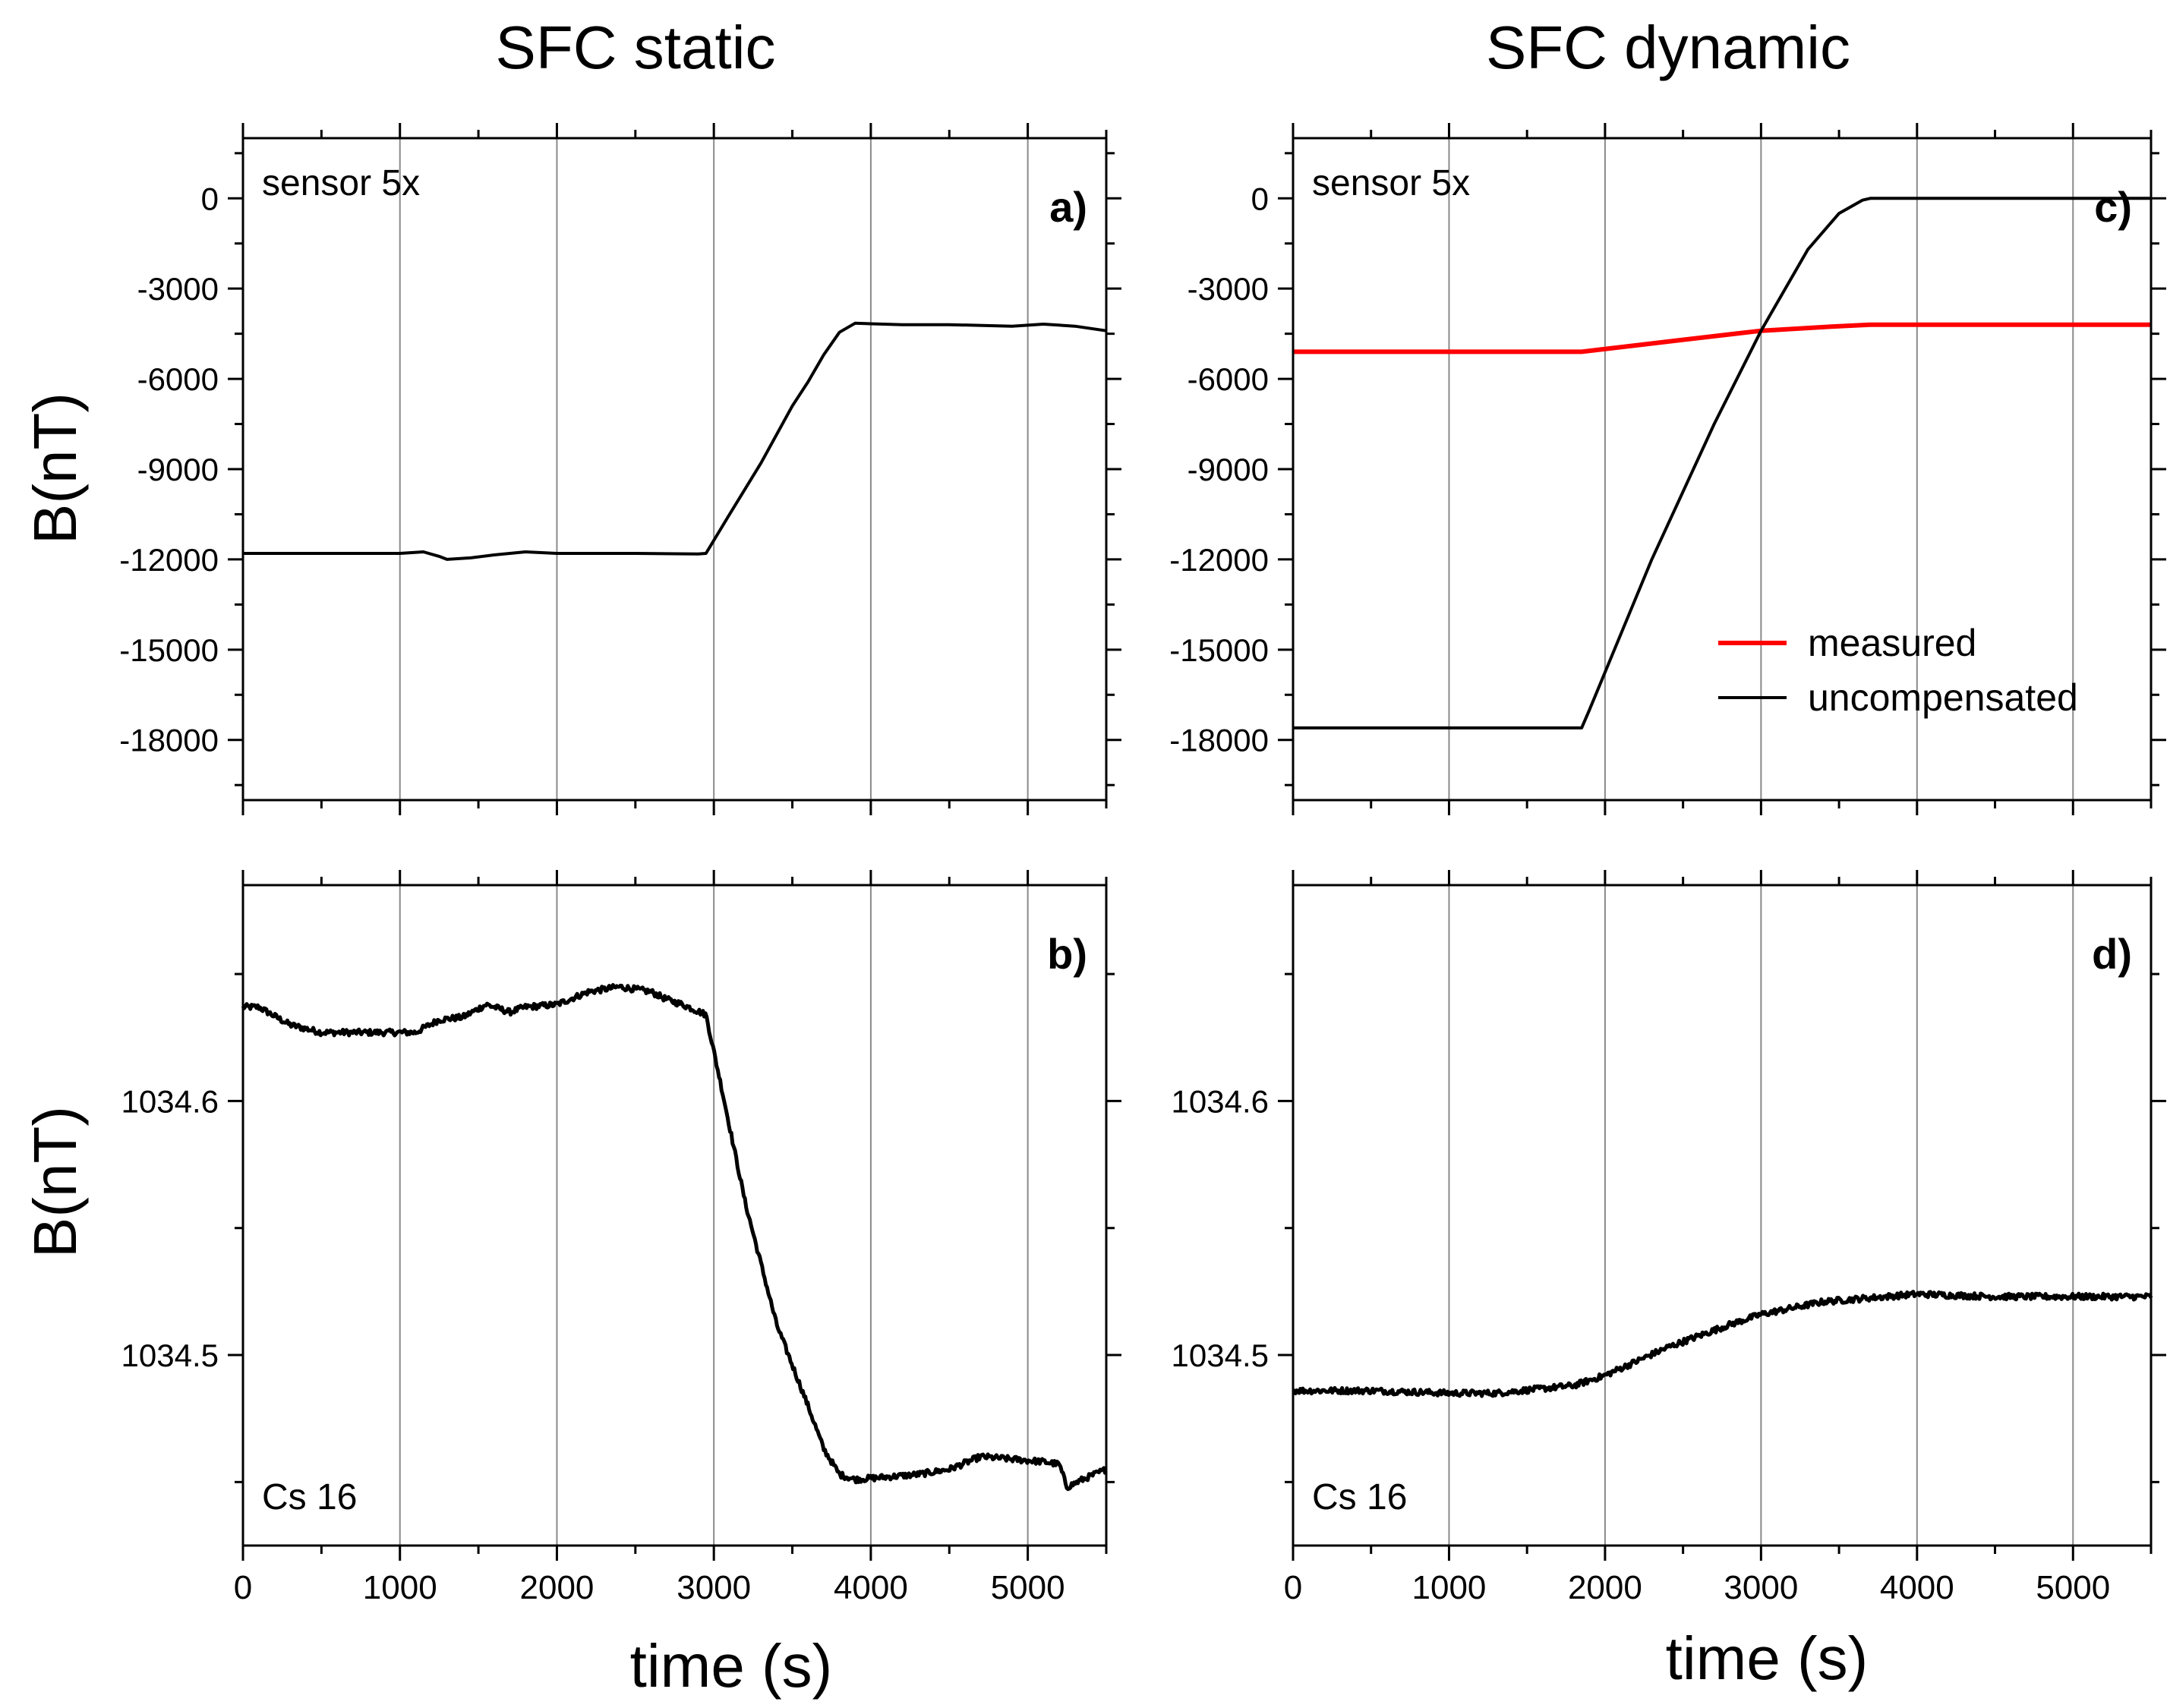 This screenshot has height=1708, width=2170. Describe the element at coordinates (1943, 697) in the screenshot. I see `legend-label-uncompensated: uncompensated` at that location.